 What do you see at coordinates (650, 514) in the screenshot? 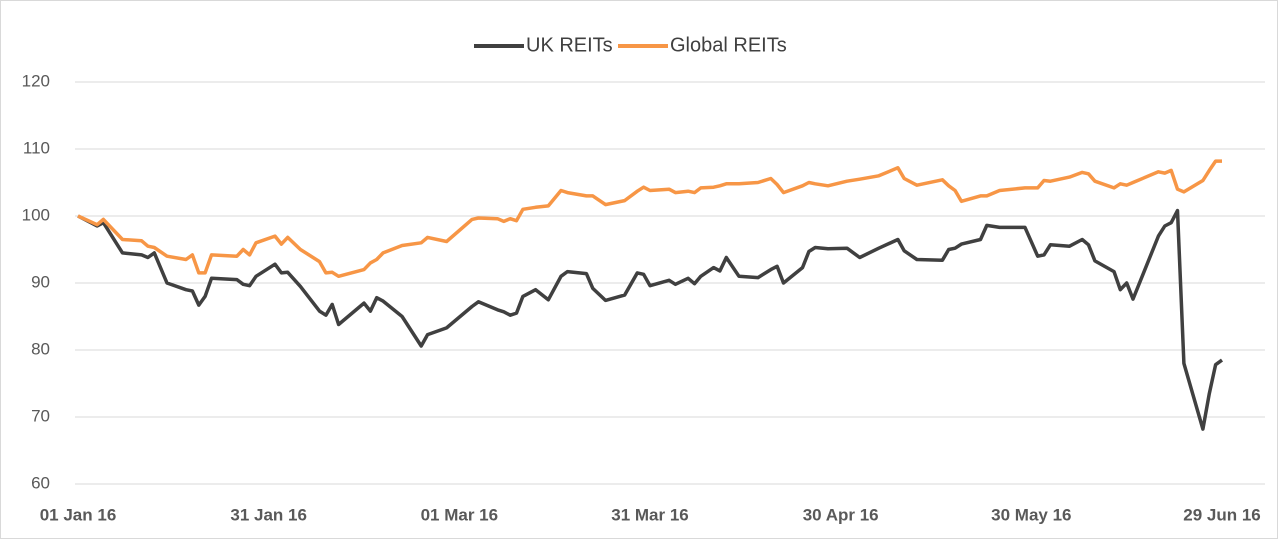
I see `x-tick-label: 31 Mar 16` at bounding box center [650, 514].